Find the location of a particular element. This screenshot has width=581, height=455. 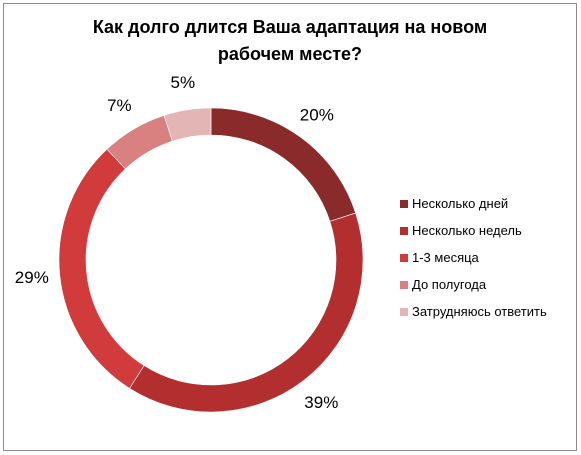

chart-title-line-2: рабочем месте? is located at coordinates (290, 54).